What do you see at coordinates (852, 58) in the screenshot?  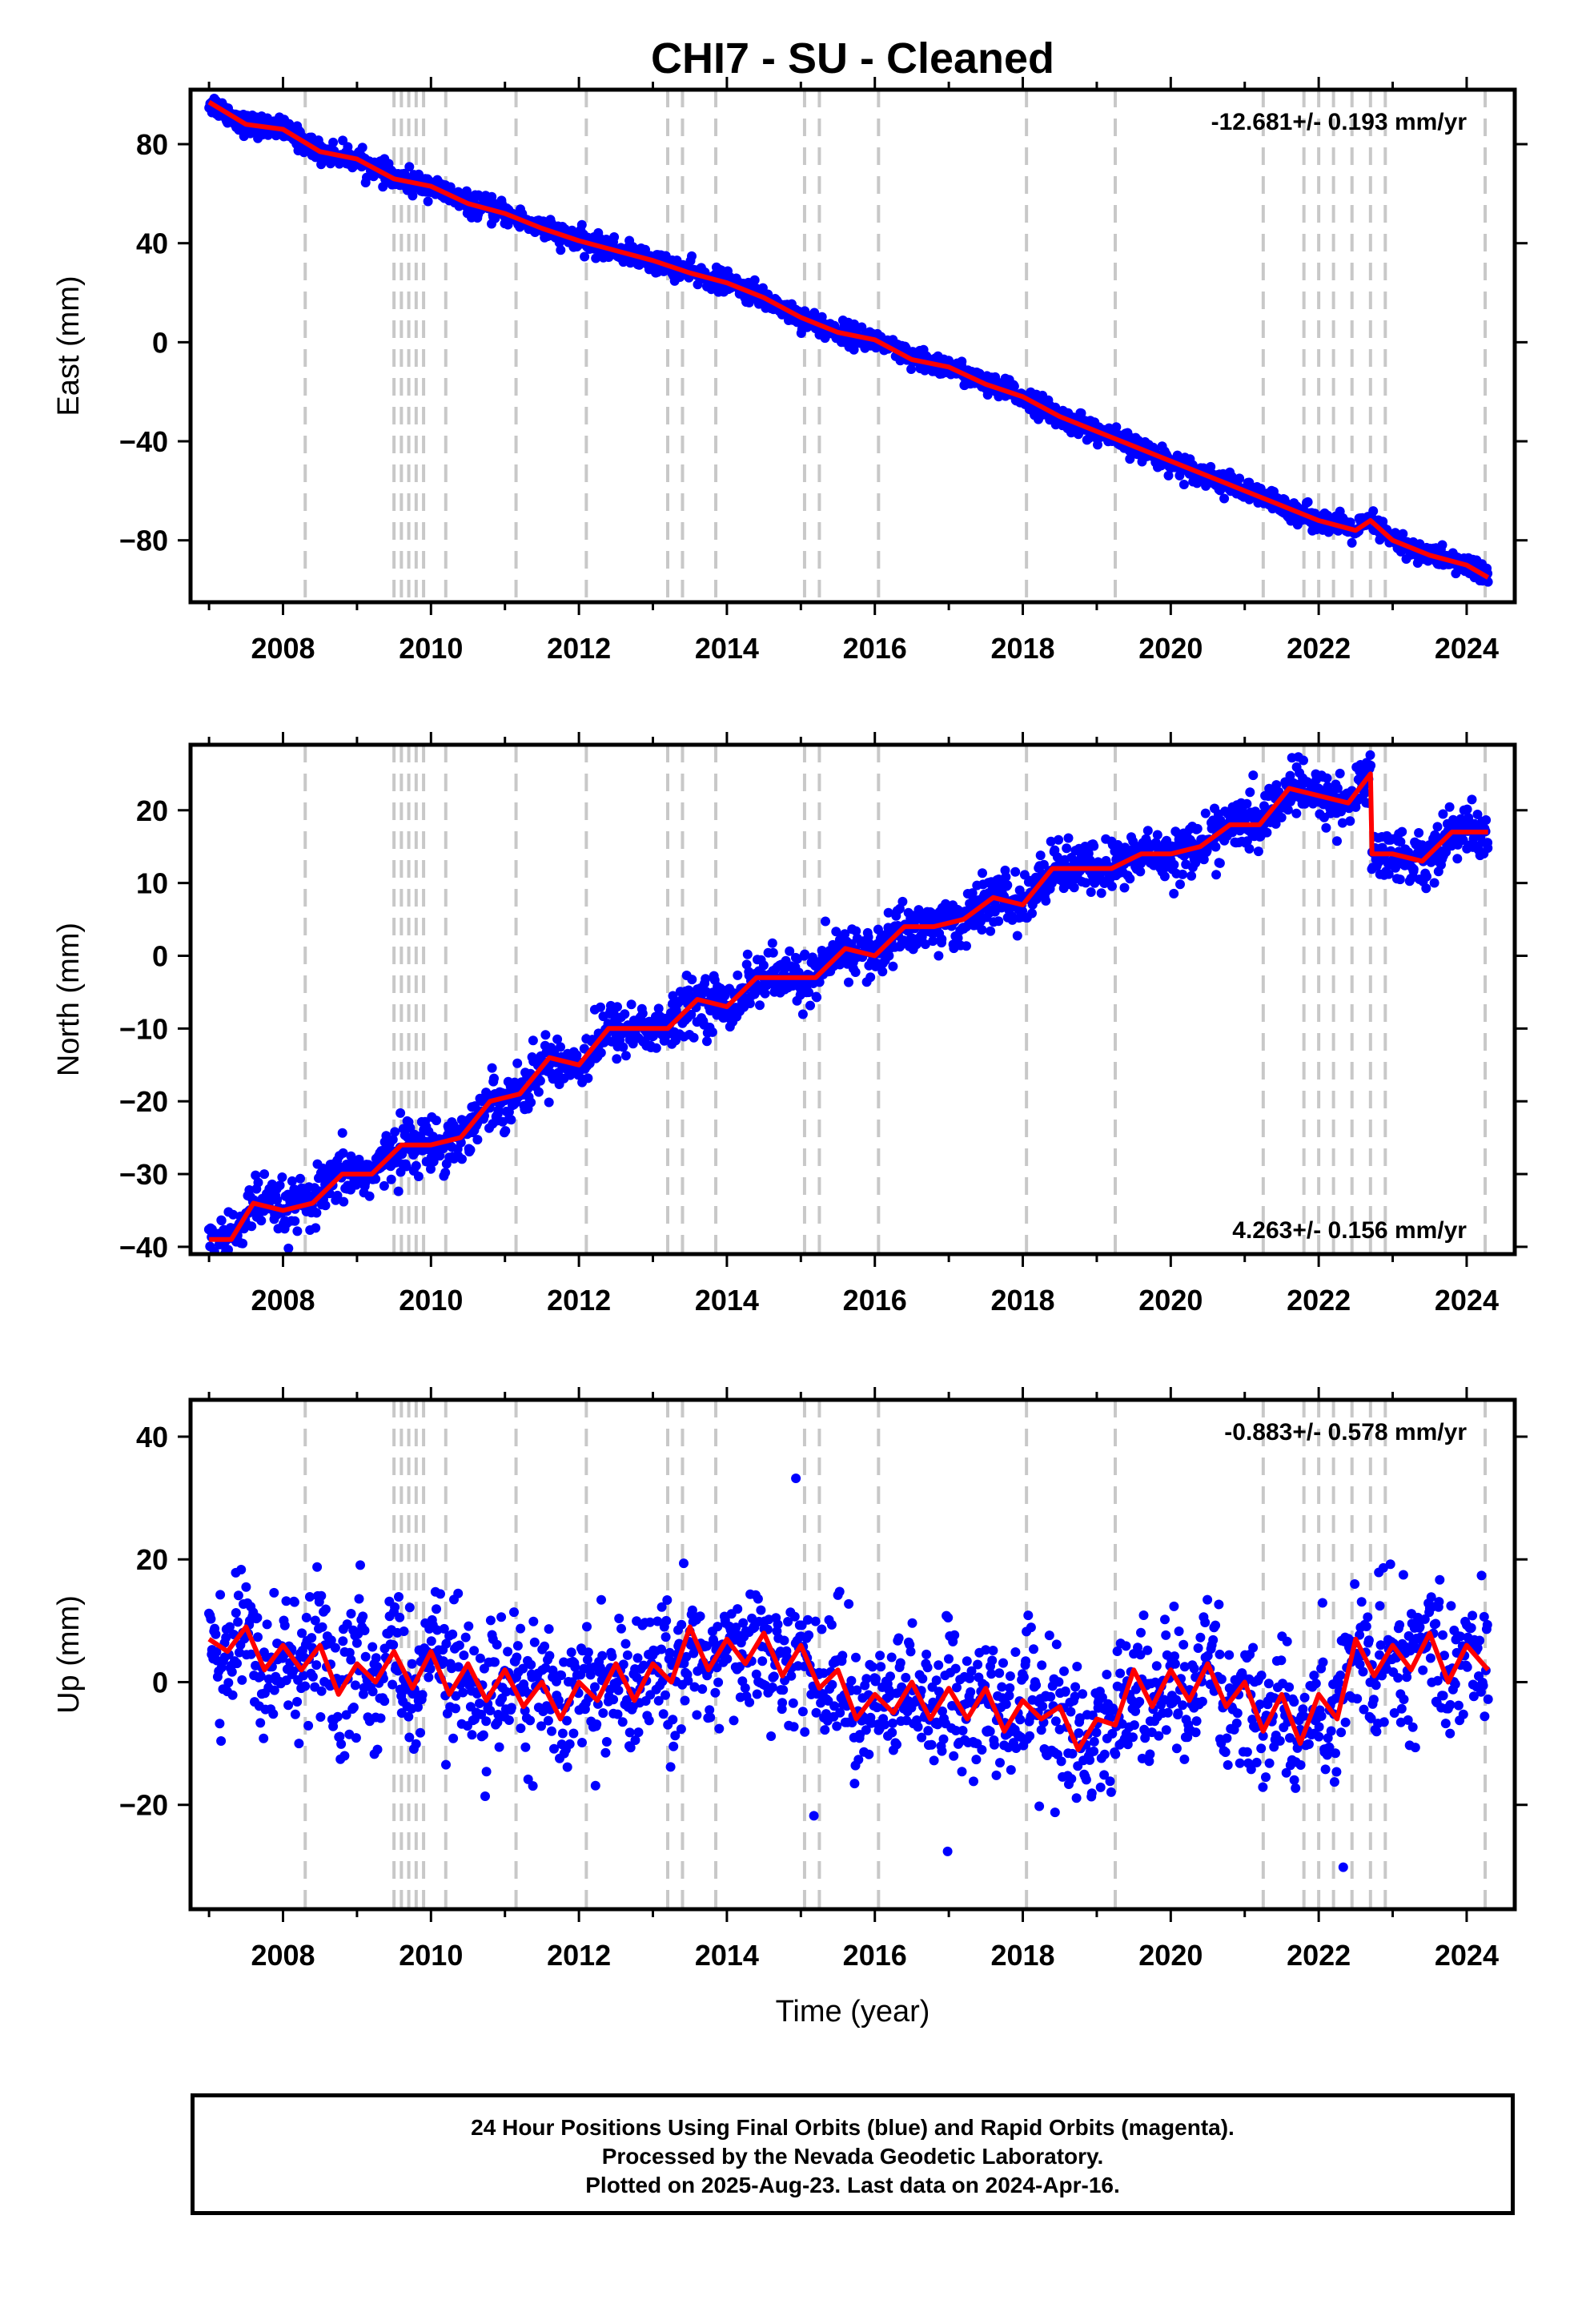 I see `page-title: CHI7 - SU - Cleaned` at bounding box center [852, 58].